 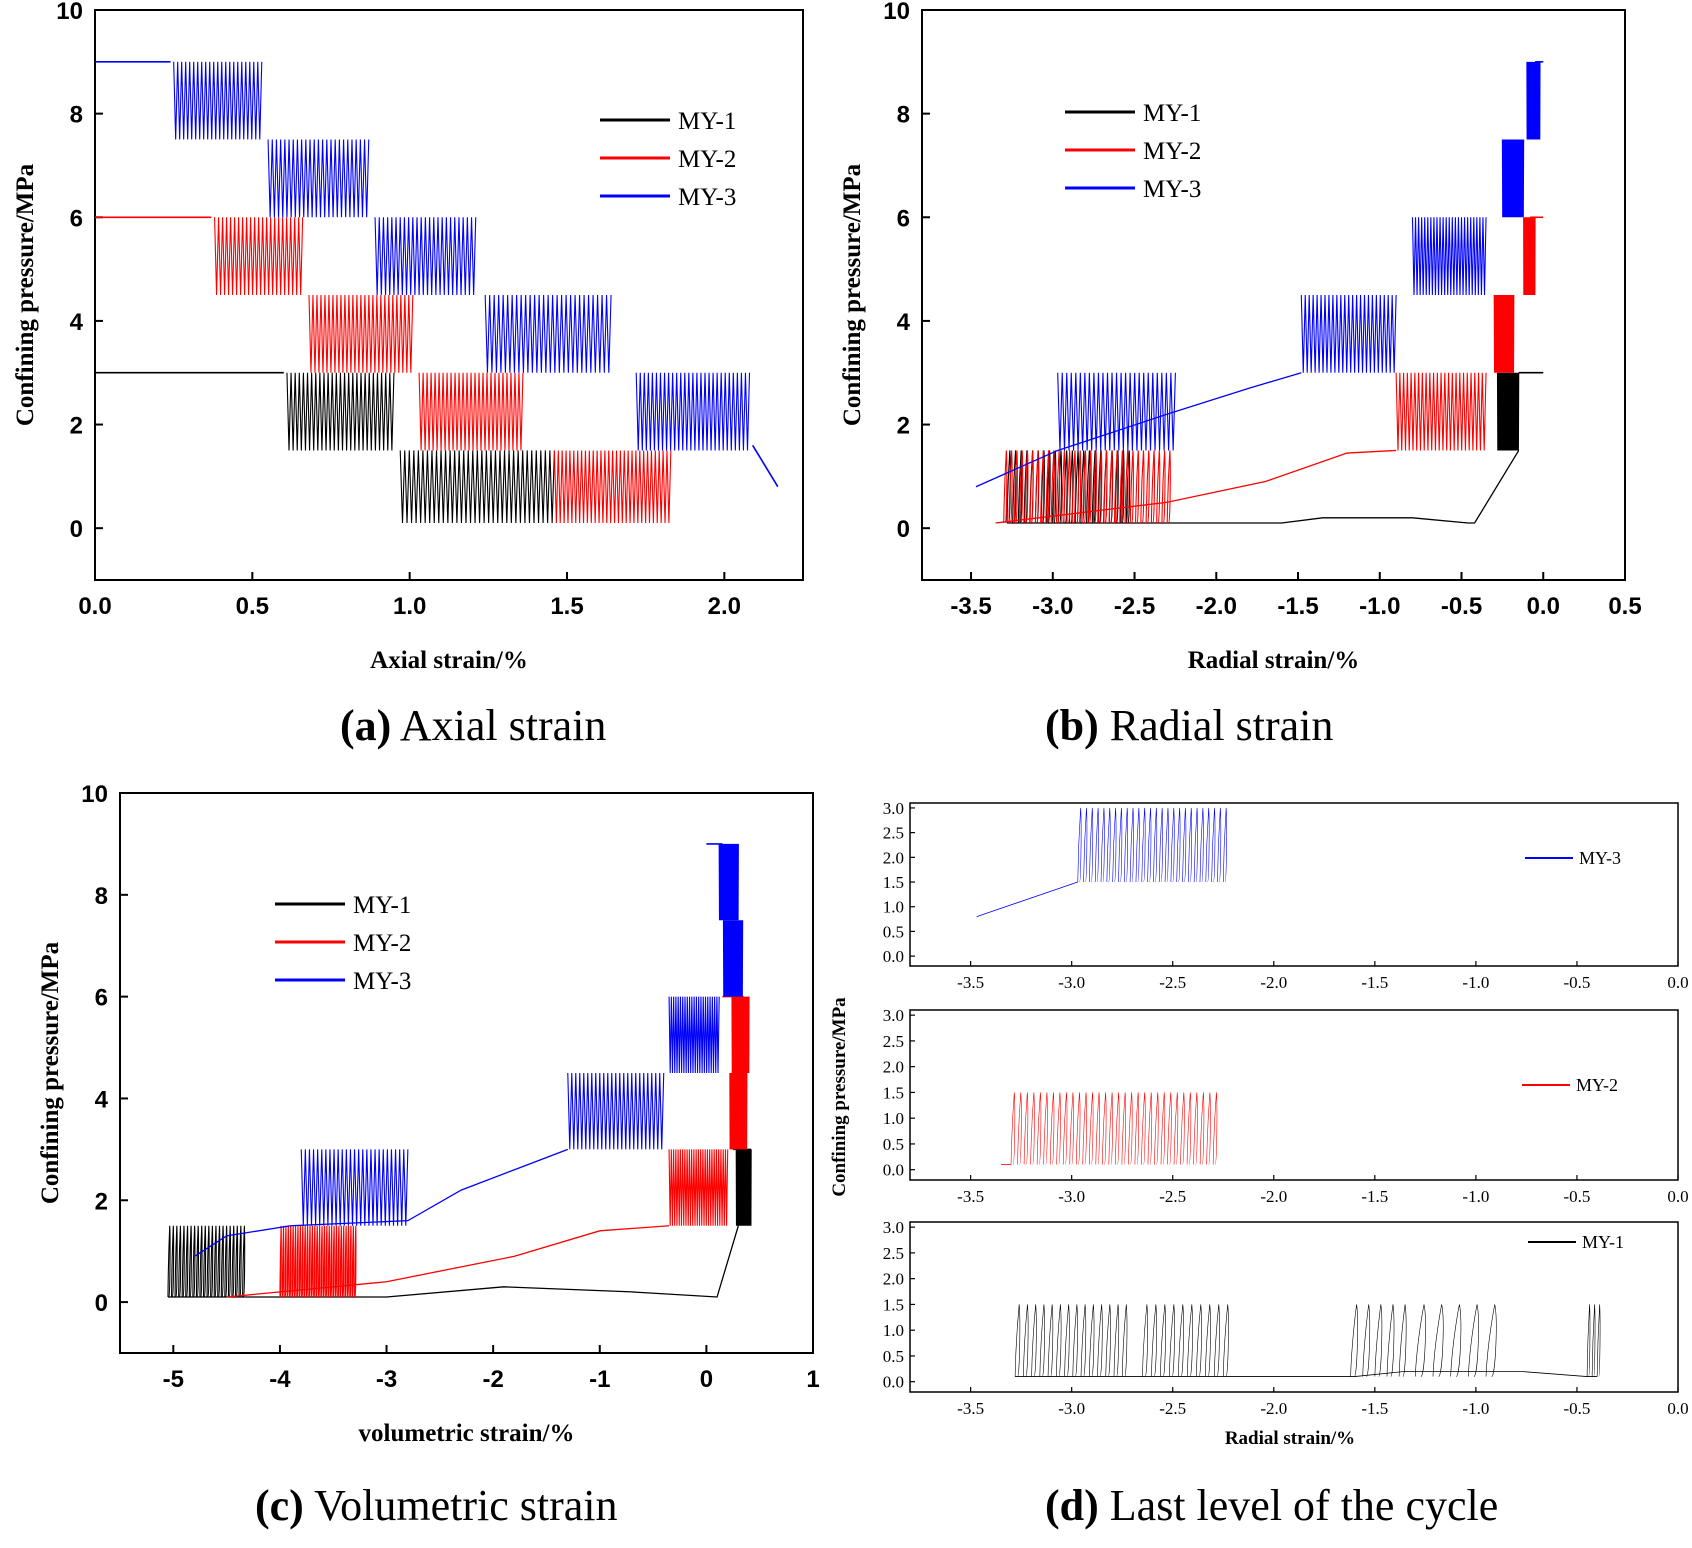 What do you see at coordinates (386, 1379) in the screenshot?
I see `x-tick-label: -3` at bounding box center [386, 1379].